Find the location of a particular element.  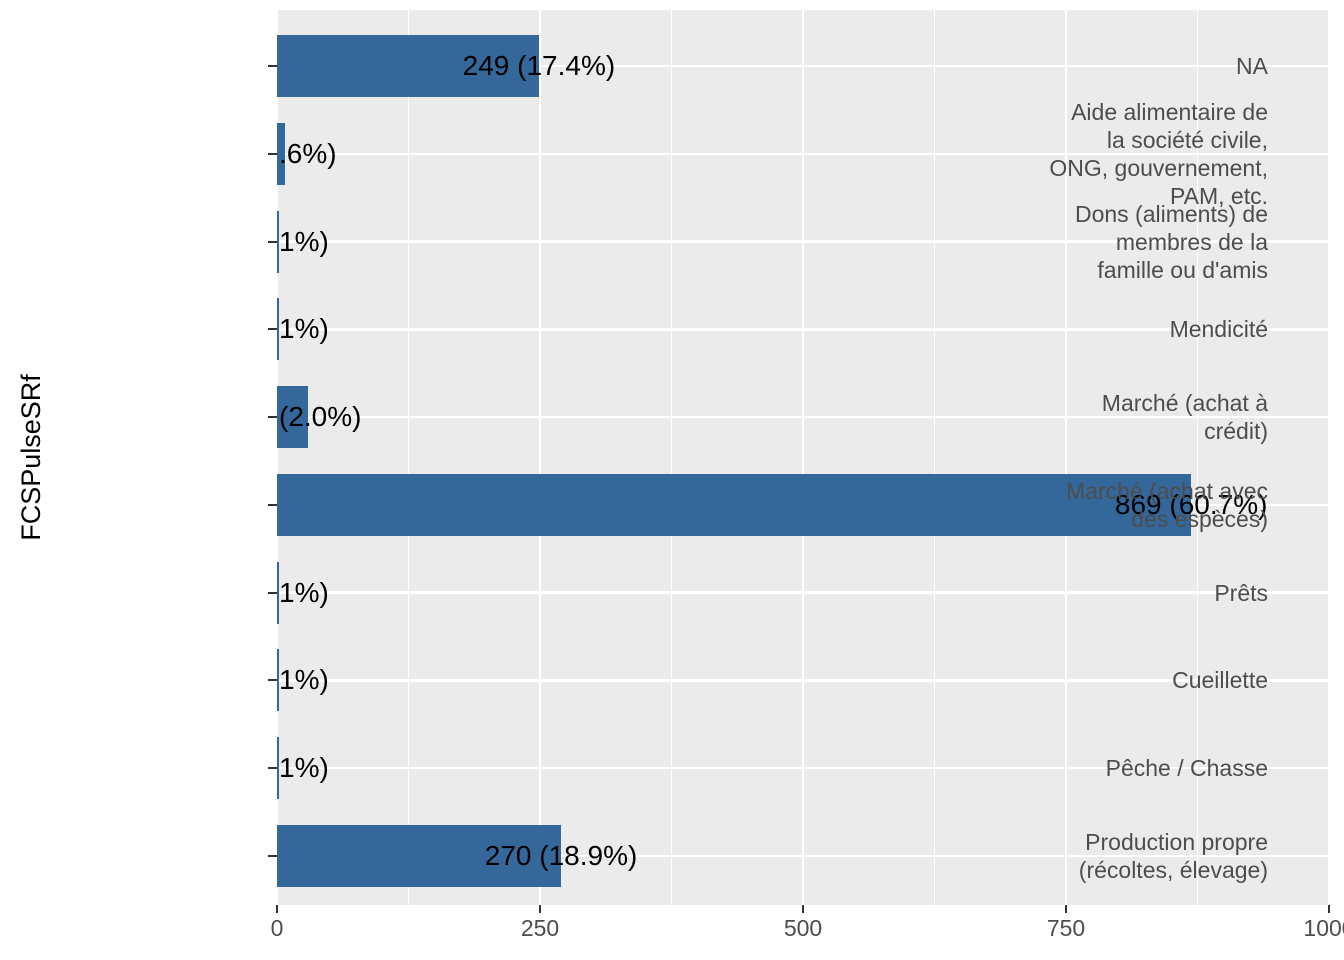

bar-value-label: 249 (17.4%) is located at coordinates (539, 65).